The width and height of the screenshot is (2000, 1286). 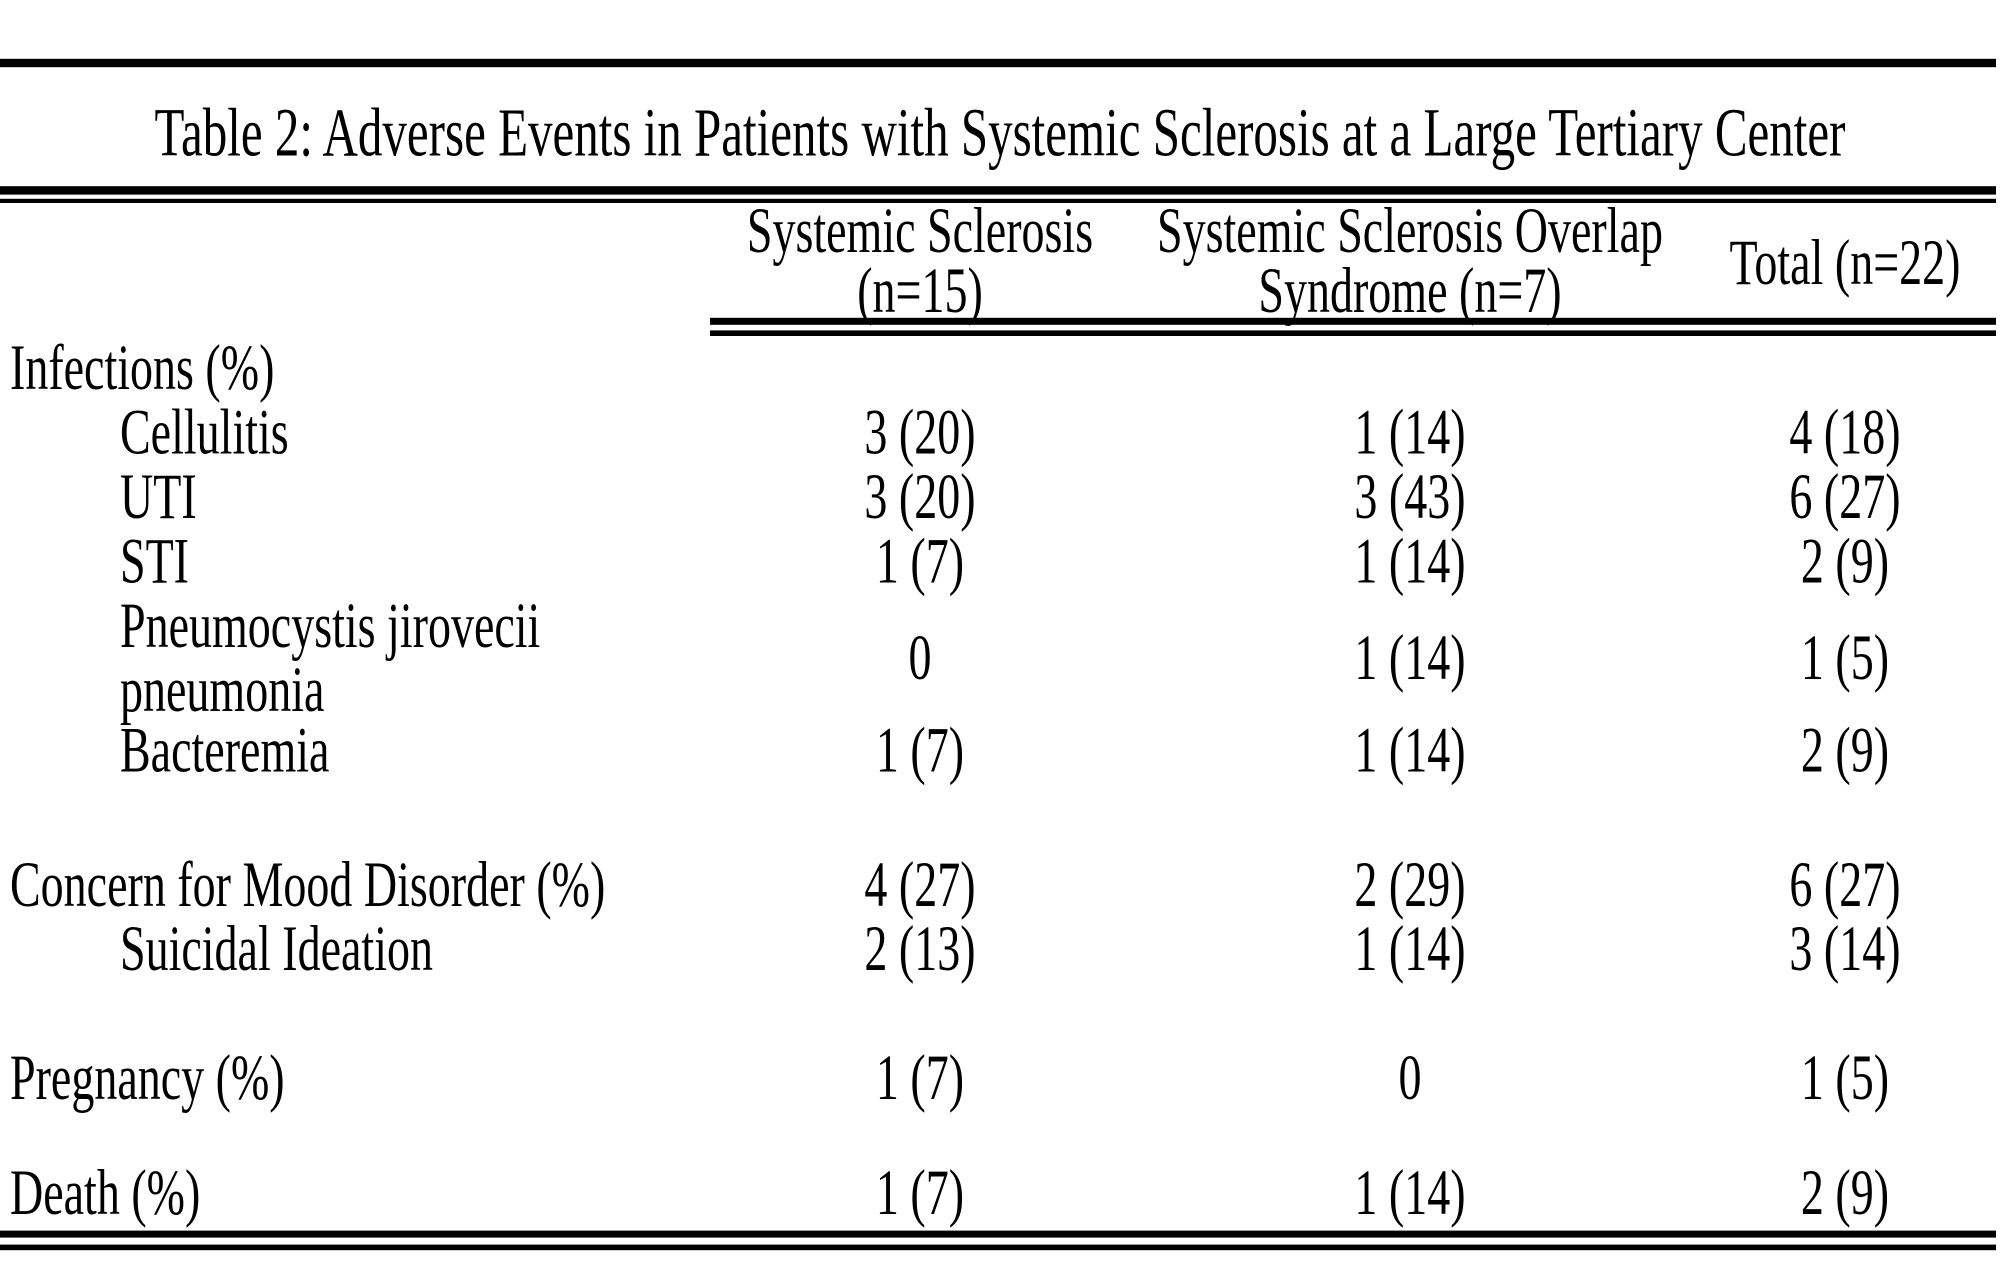 I want to click on top-rule, so click(x=998, y=63).